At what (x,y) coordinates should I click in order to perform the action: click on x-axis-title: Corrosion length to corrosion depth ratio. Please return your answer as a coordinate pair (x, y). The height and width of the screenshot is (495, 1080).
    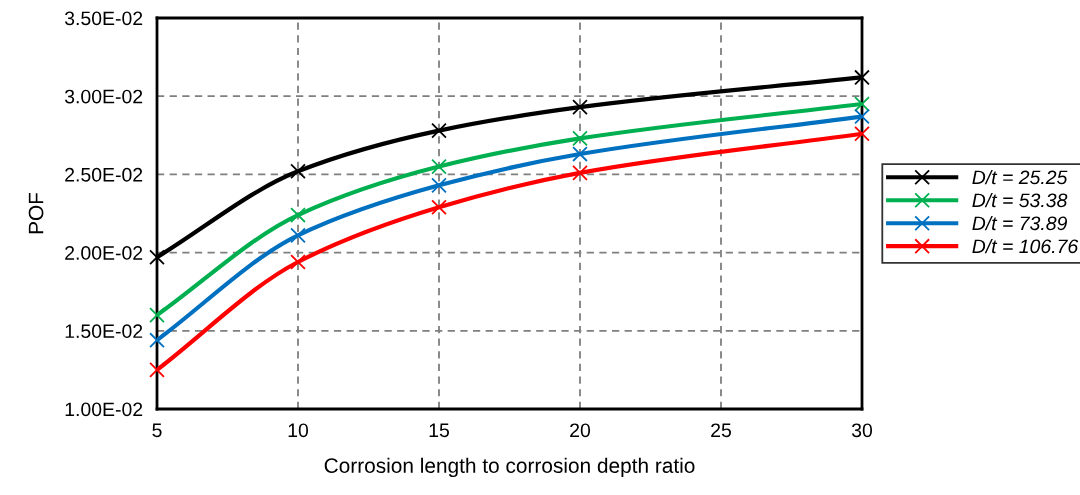
    Looking at the image, I should click on (509, 467).